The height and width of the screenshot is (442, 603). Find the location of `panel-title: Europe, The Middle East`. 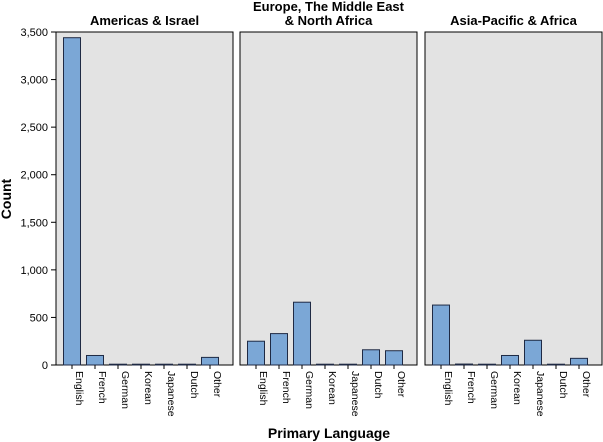

panel-title: Europe, The Middle East is located at coordinates (329, 7).